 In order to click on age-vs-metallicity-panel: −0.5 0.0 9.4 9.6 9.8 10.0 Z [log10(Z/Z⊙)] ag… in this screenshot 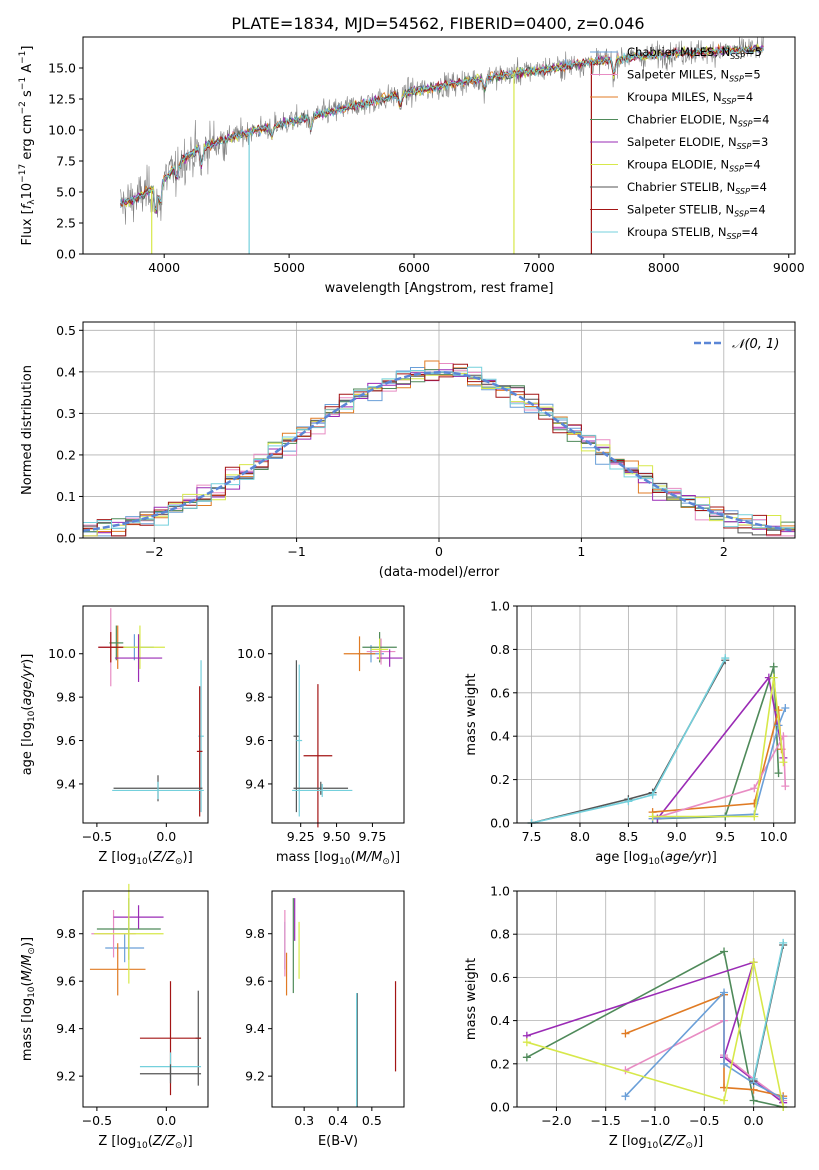, I will do `click(114, 736)`.